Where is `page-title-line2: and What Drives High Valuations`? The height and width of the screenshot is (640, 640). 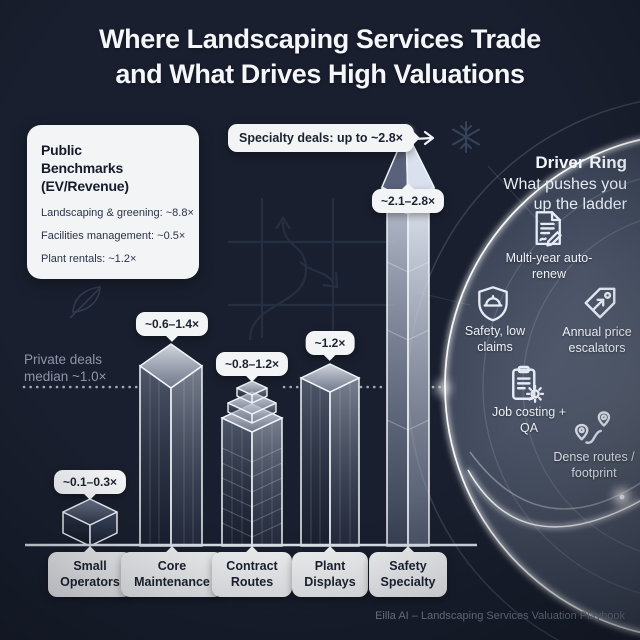 page-title-line2: and What Drives High Valuations is located at coordinates (320, 74).